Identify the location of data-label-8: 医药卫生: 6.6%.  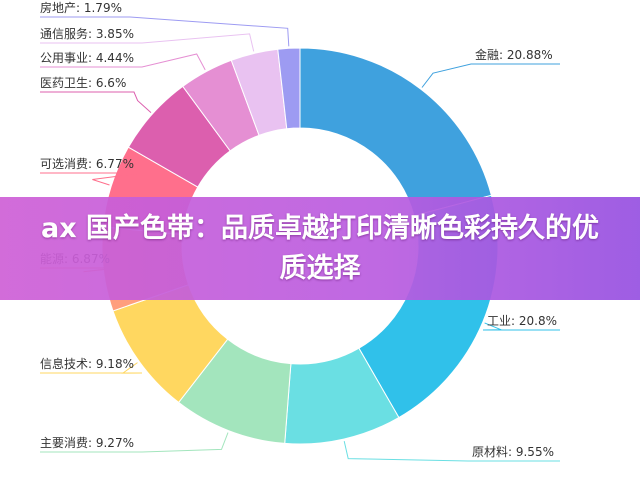
(83, 83).